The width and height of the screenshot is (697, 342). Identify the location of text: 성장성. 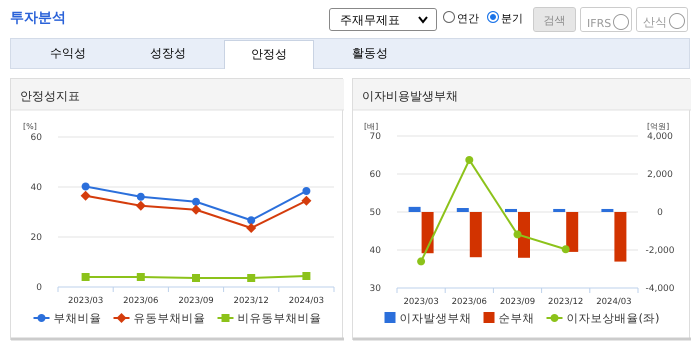
(168, 53).